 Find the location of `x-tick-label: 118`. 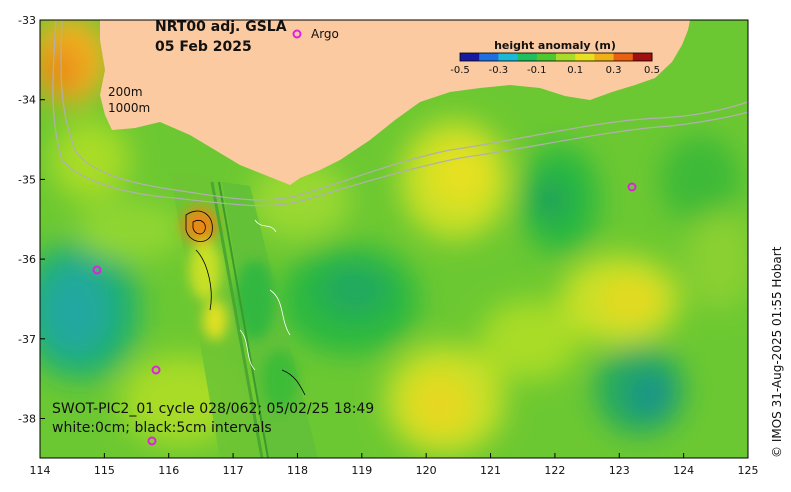

x-tick-label: 118 is located at coordinates (297, 470).